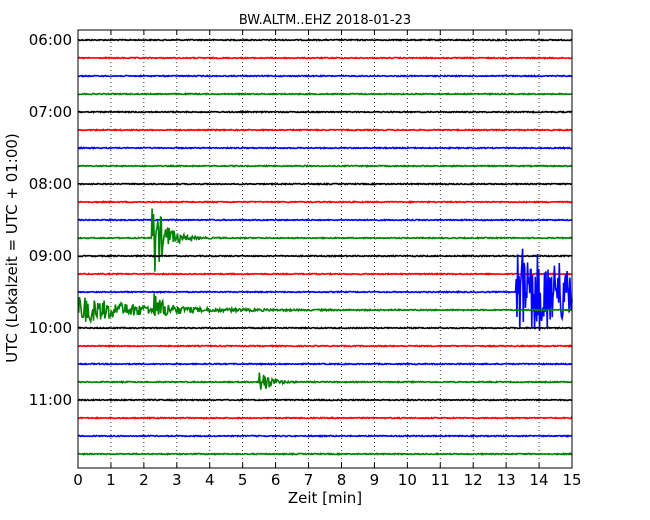 The height and width of the screenshot is (520, 650). What do you see at coordinates (210, 480) in the screenshot?
I see `x-tick-label: 4` at bounding box center [210, 480].